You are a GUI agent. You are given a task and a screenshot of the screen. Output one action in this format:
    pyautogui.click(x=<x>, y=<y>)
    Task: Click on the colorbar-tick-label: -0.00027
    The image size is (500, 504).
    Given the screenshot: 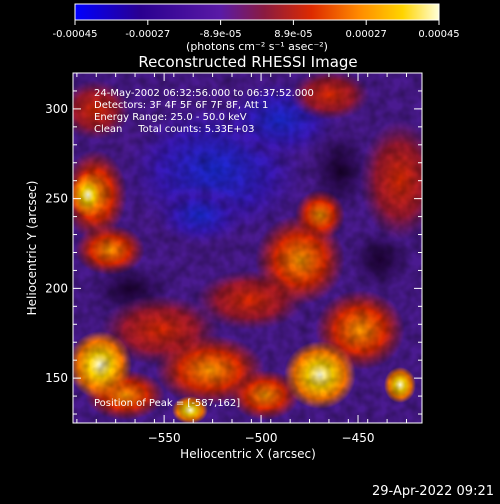 What is the action you would take?
    pyautogui.click(x=147, y=34)
    